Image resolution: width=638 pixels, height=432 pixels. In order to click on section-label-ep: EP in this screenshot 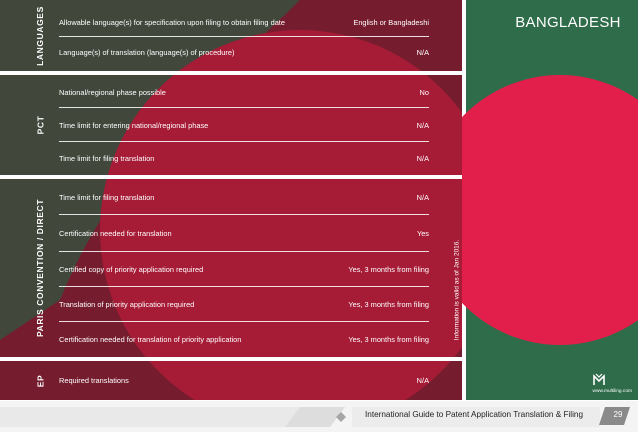, I will do `click(39, 380)`.